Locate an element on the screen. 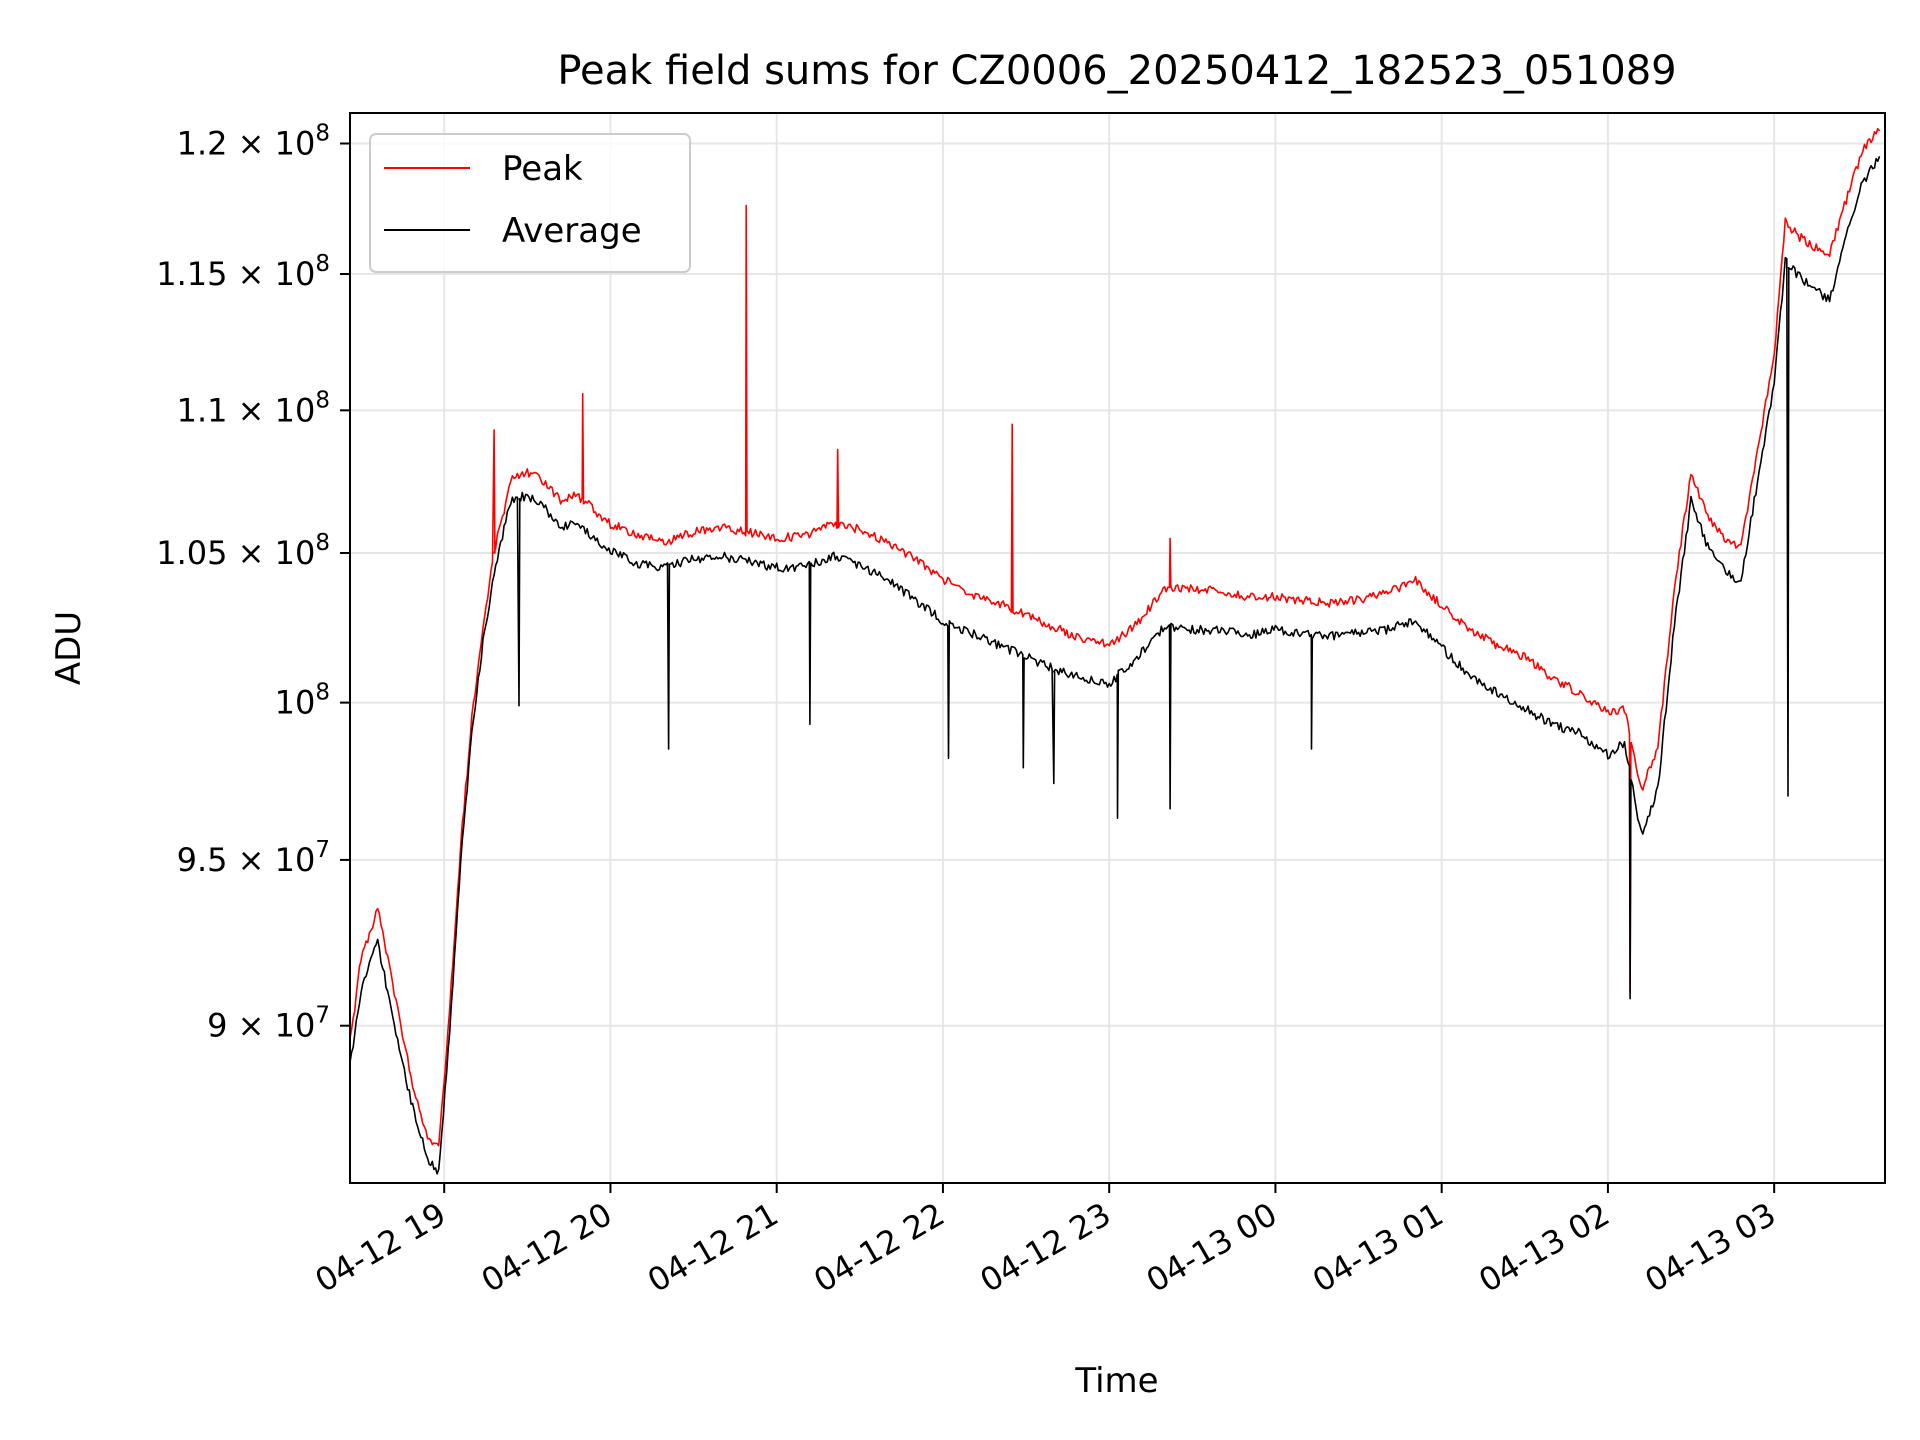  x-axis-title: Time is located at coordinates (1116, 1381).